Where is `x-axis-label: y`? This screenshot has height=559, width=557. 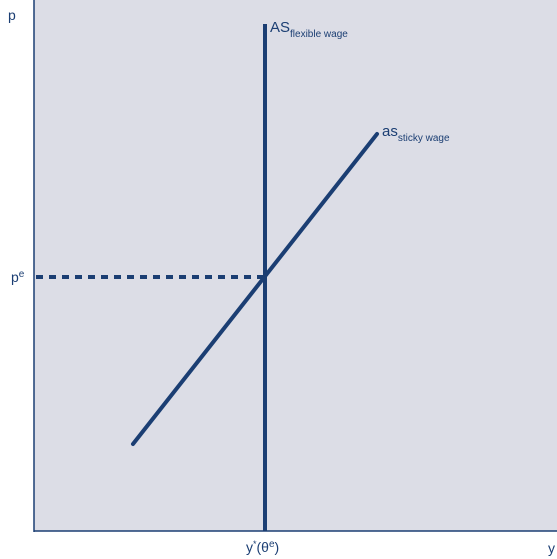
x-axis-label: y is located at coordinates (551, 548).